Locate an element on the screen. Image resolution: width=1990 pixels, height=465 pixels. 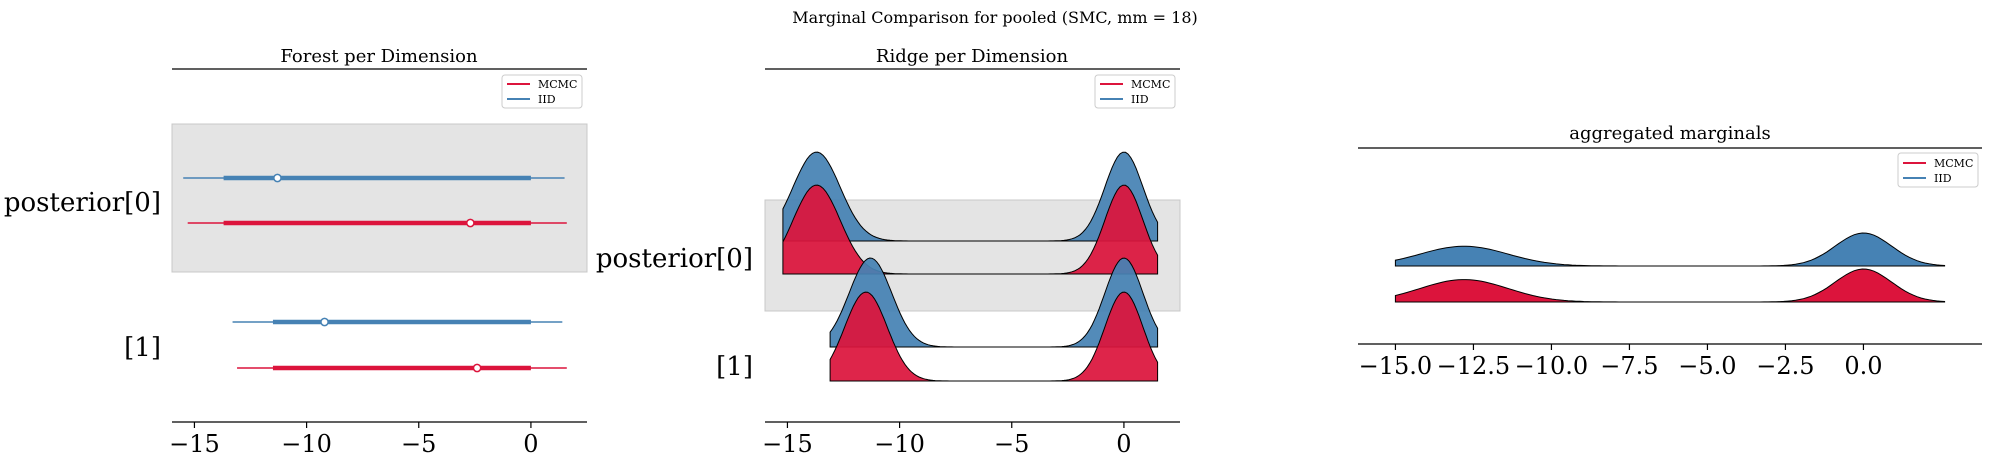
ridge-category-label-0: posterior[0] is located at coordinates (674, 259).